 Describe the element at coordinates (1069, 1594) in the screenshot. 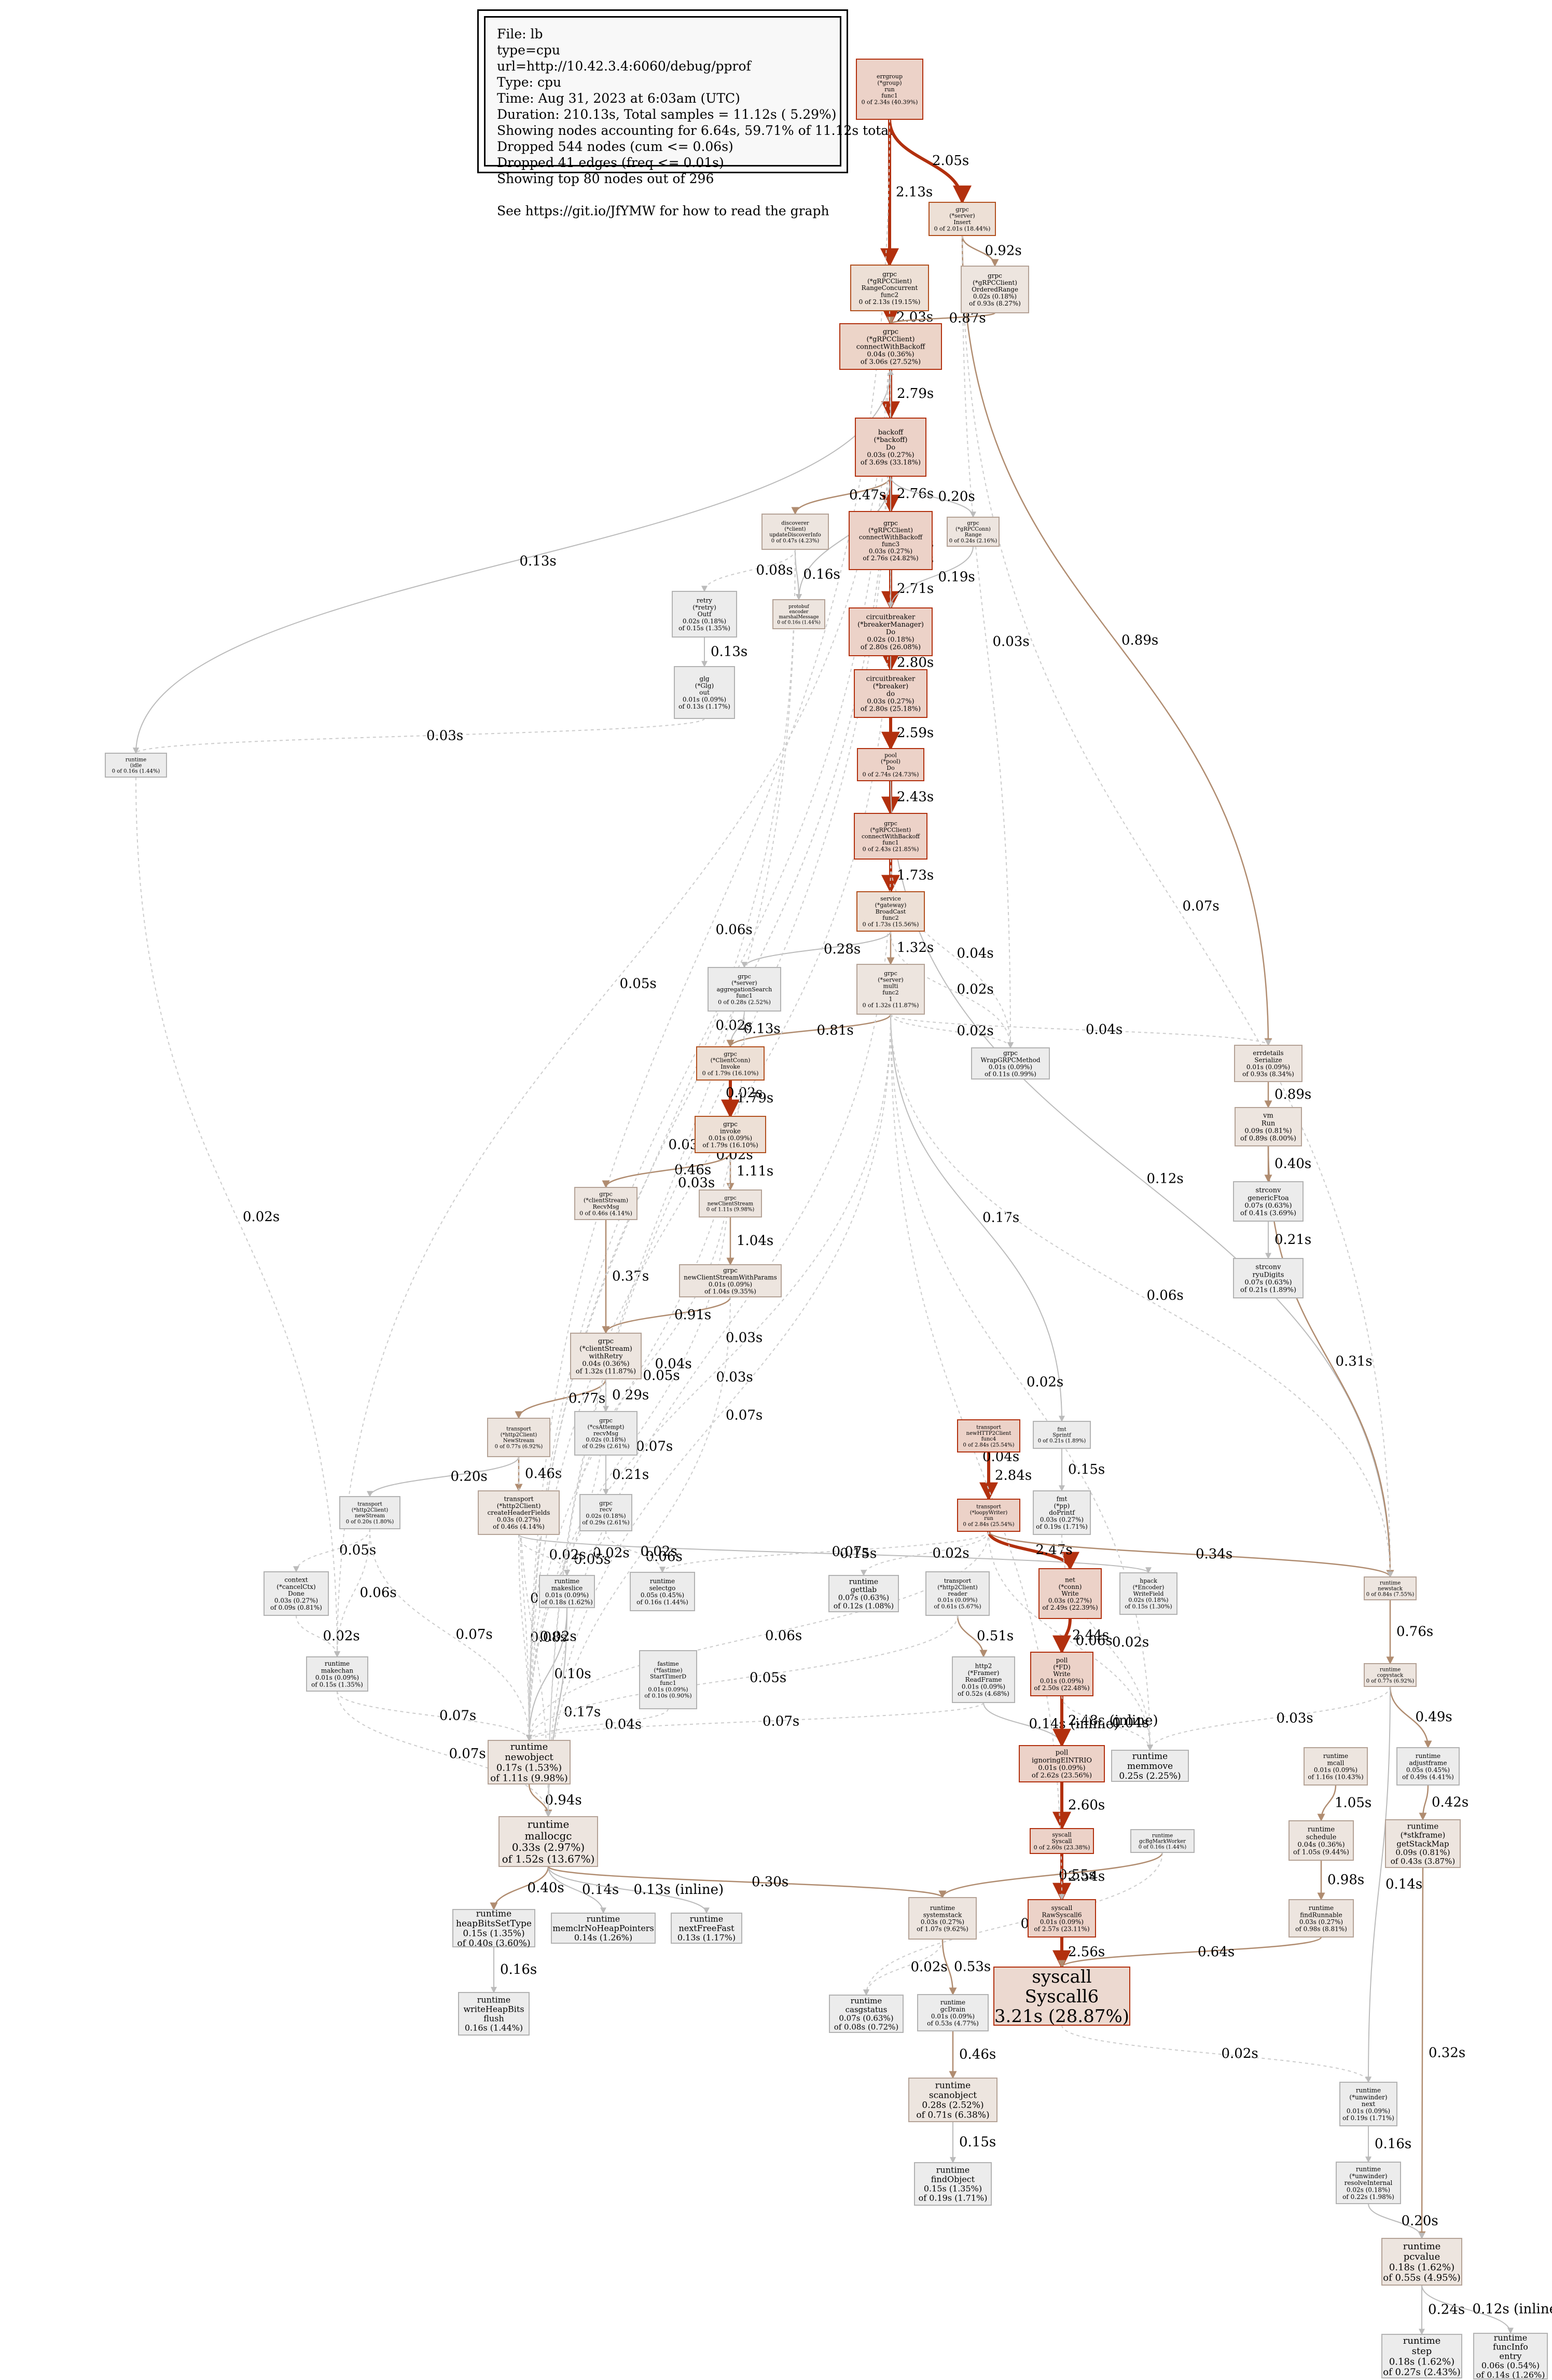

I see `node-label-line: Write` at that location.